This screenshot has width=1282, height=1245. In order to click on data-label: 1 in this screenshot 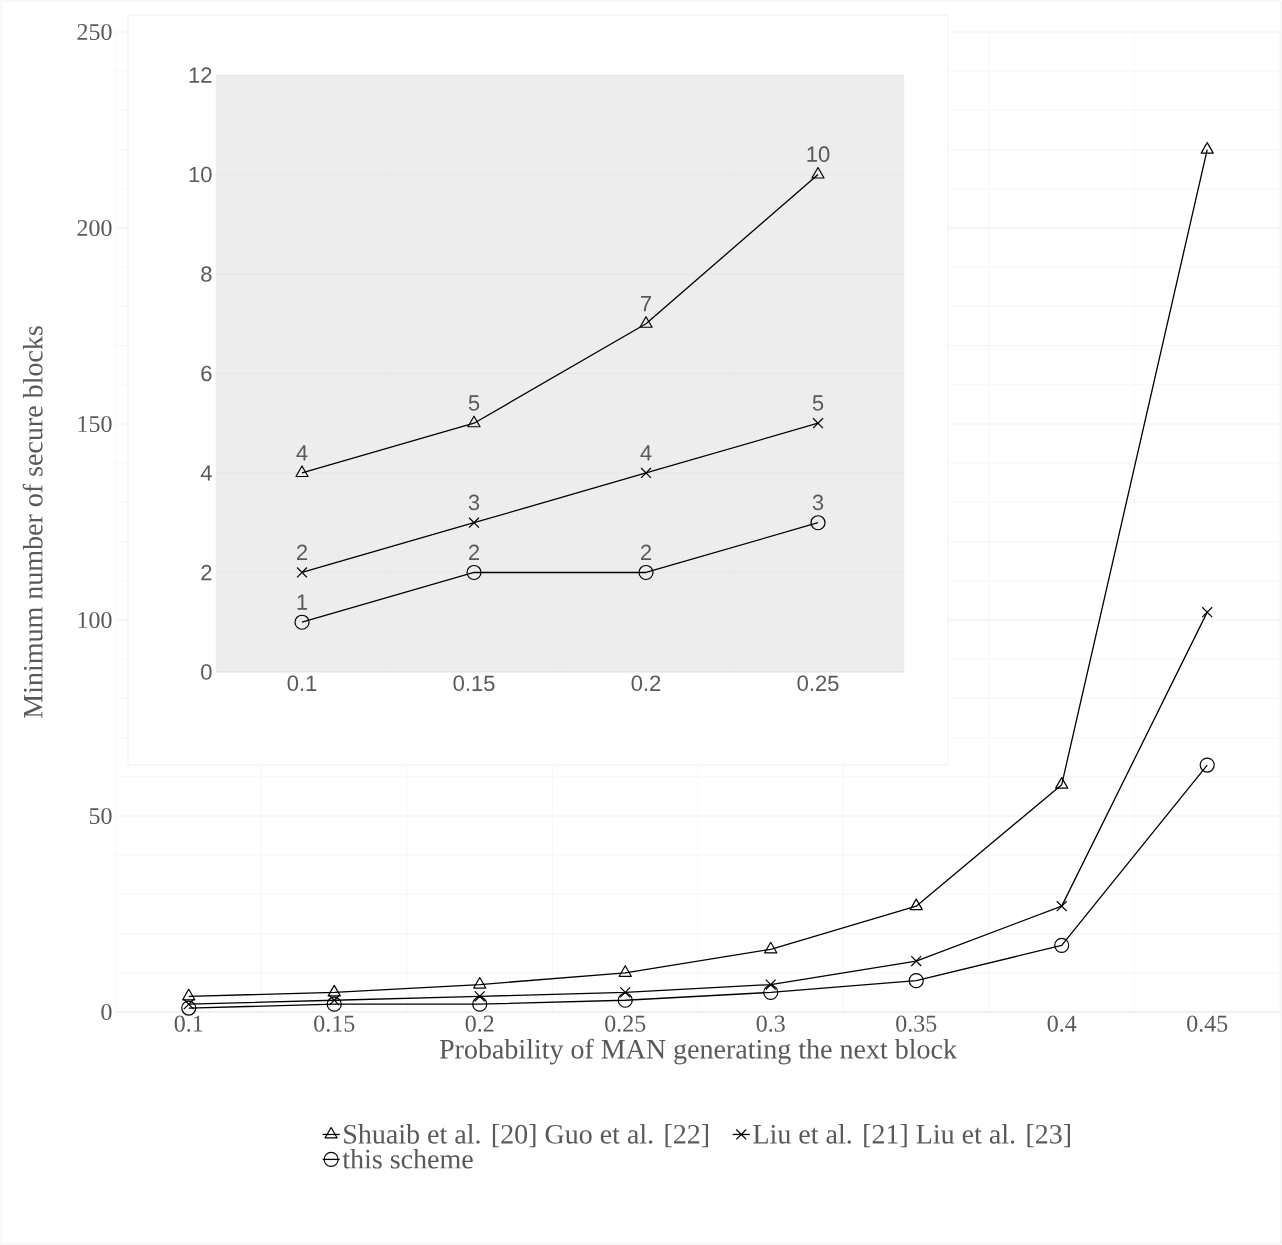, I will do `click(302, 602)`.